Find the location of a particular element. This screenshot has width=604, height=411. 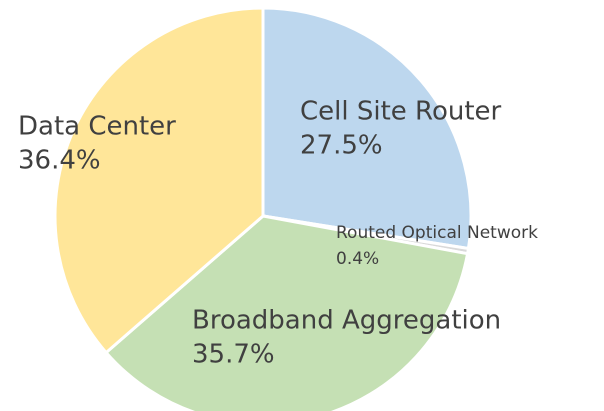

slice-value: 35.7% is located at coordinates (233, 355).